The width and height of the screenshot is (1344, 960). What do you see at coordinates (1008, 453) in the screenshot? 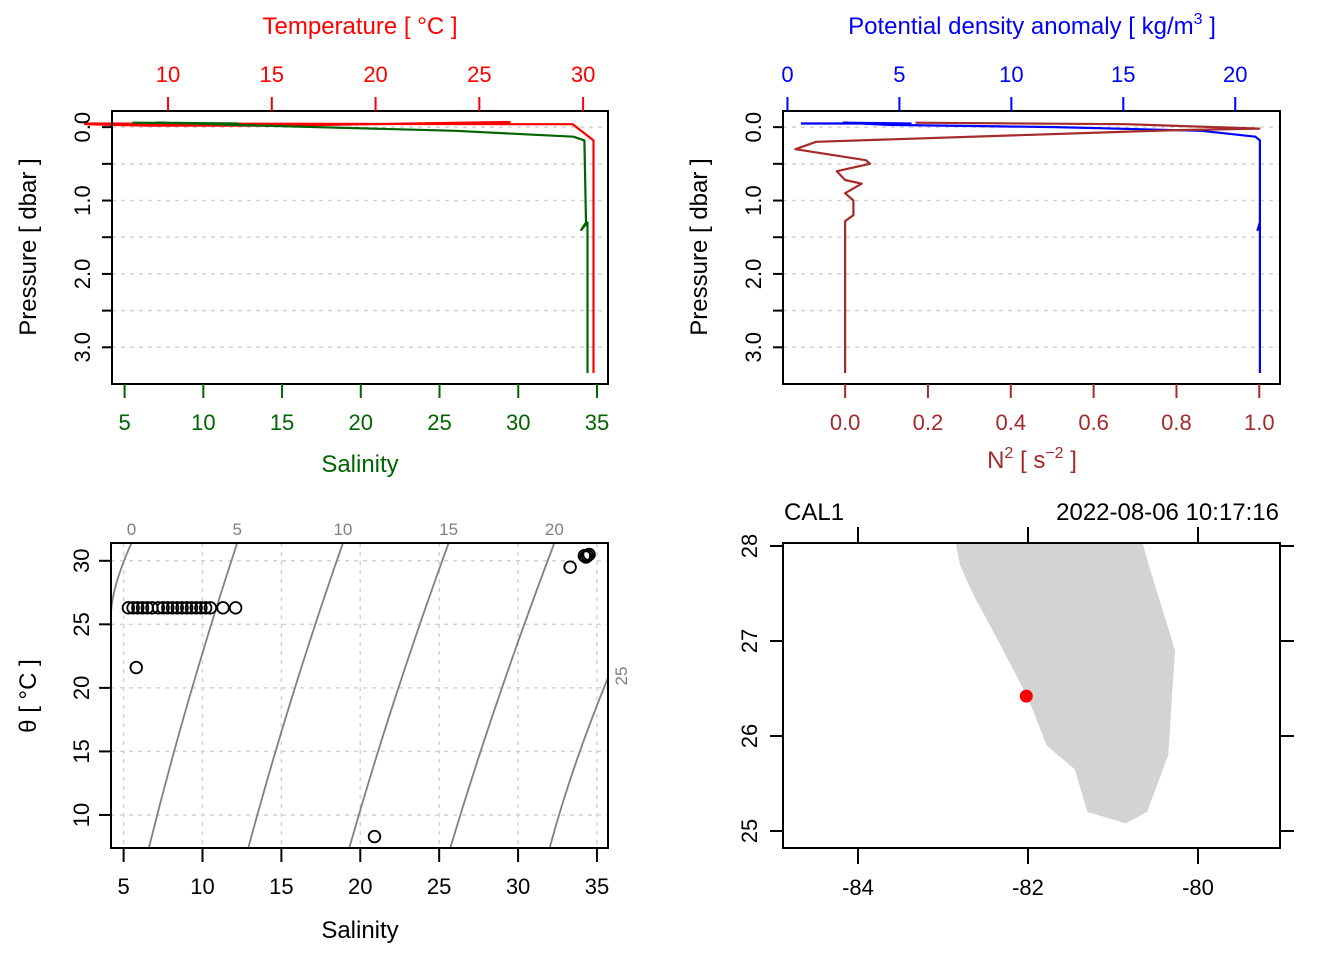
I see `superscript: 2` at bounding box center [1008, 453].